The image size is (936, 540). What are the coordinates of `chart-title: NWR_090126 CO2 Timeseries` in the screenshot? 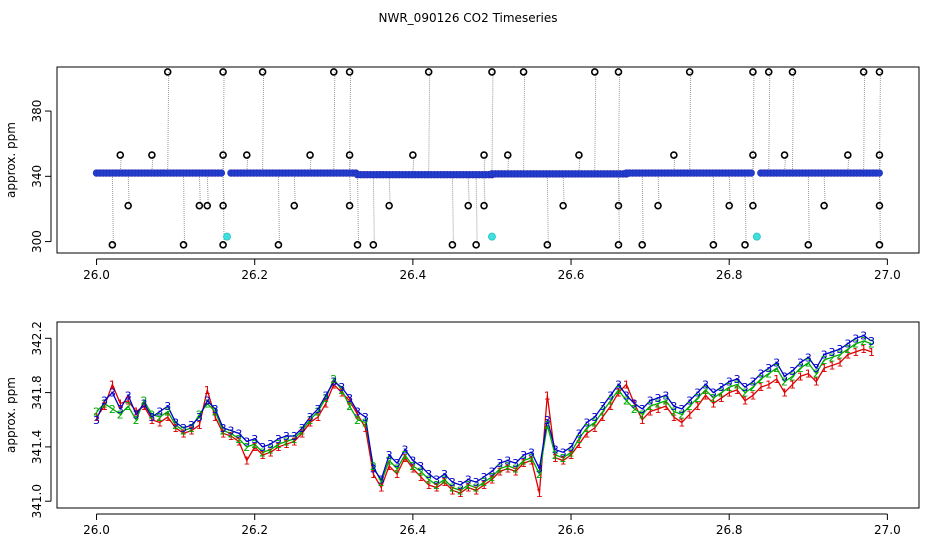 It's located at (468, 18).